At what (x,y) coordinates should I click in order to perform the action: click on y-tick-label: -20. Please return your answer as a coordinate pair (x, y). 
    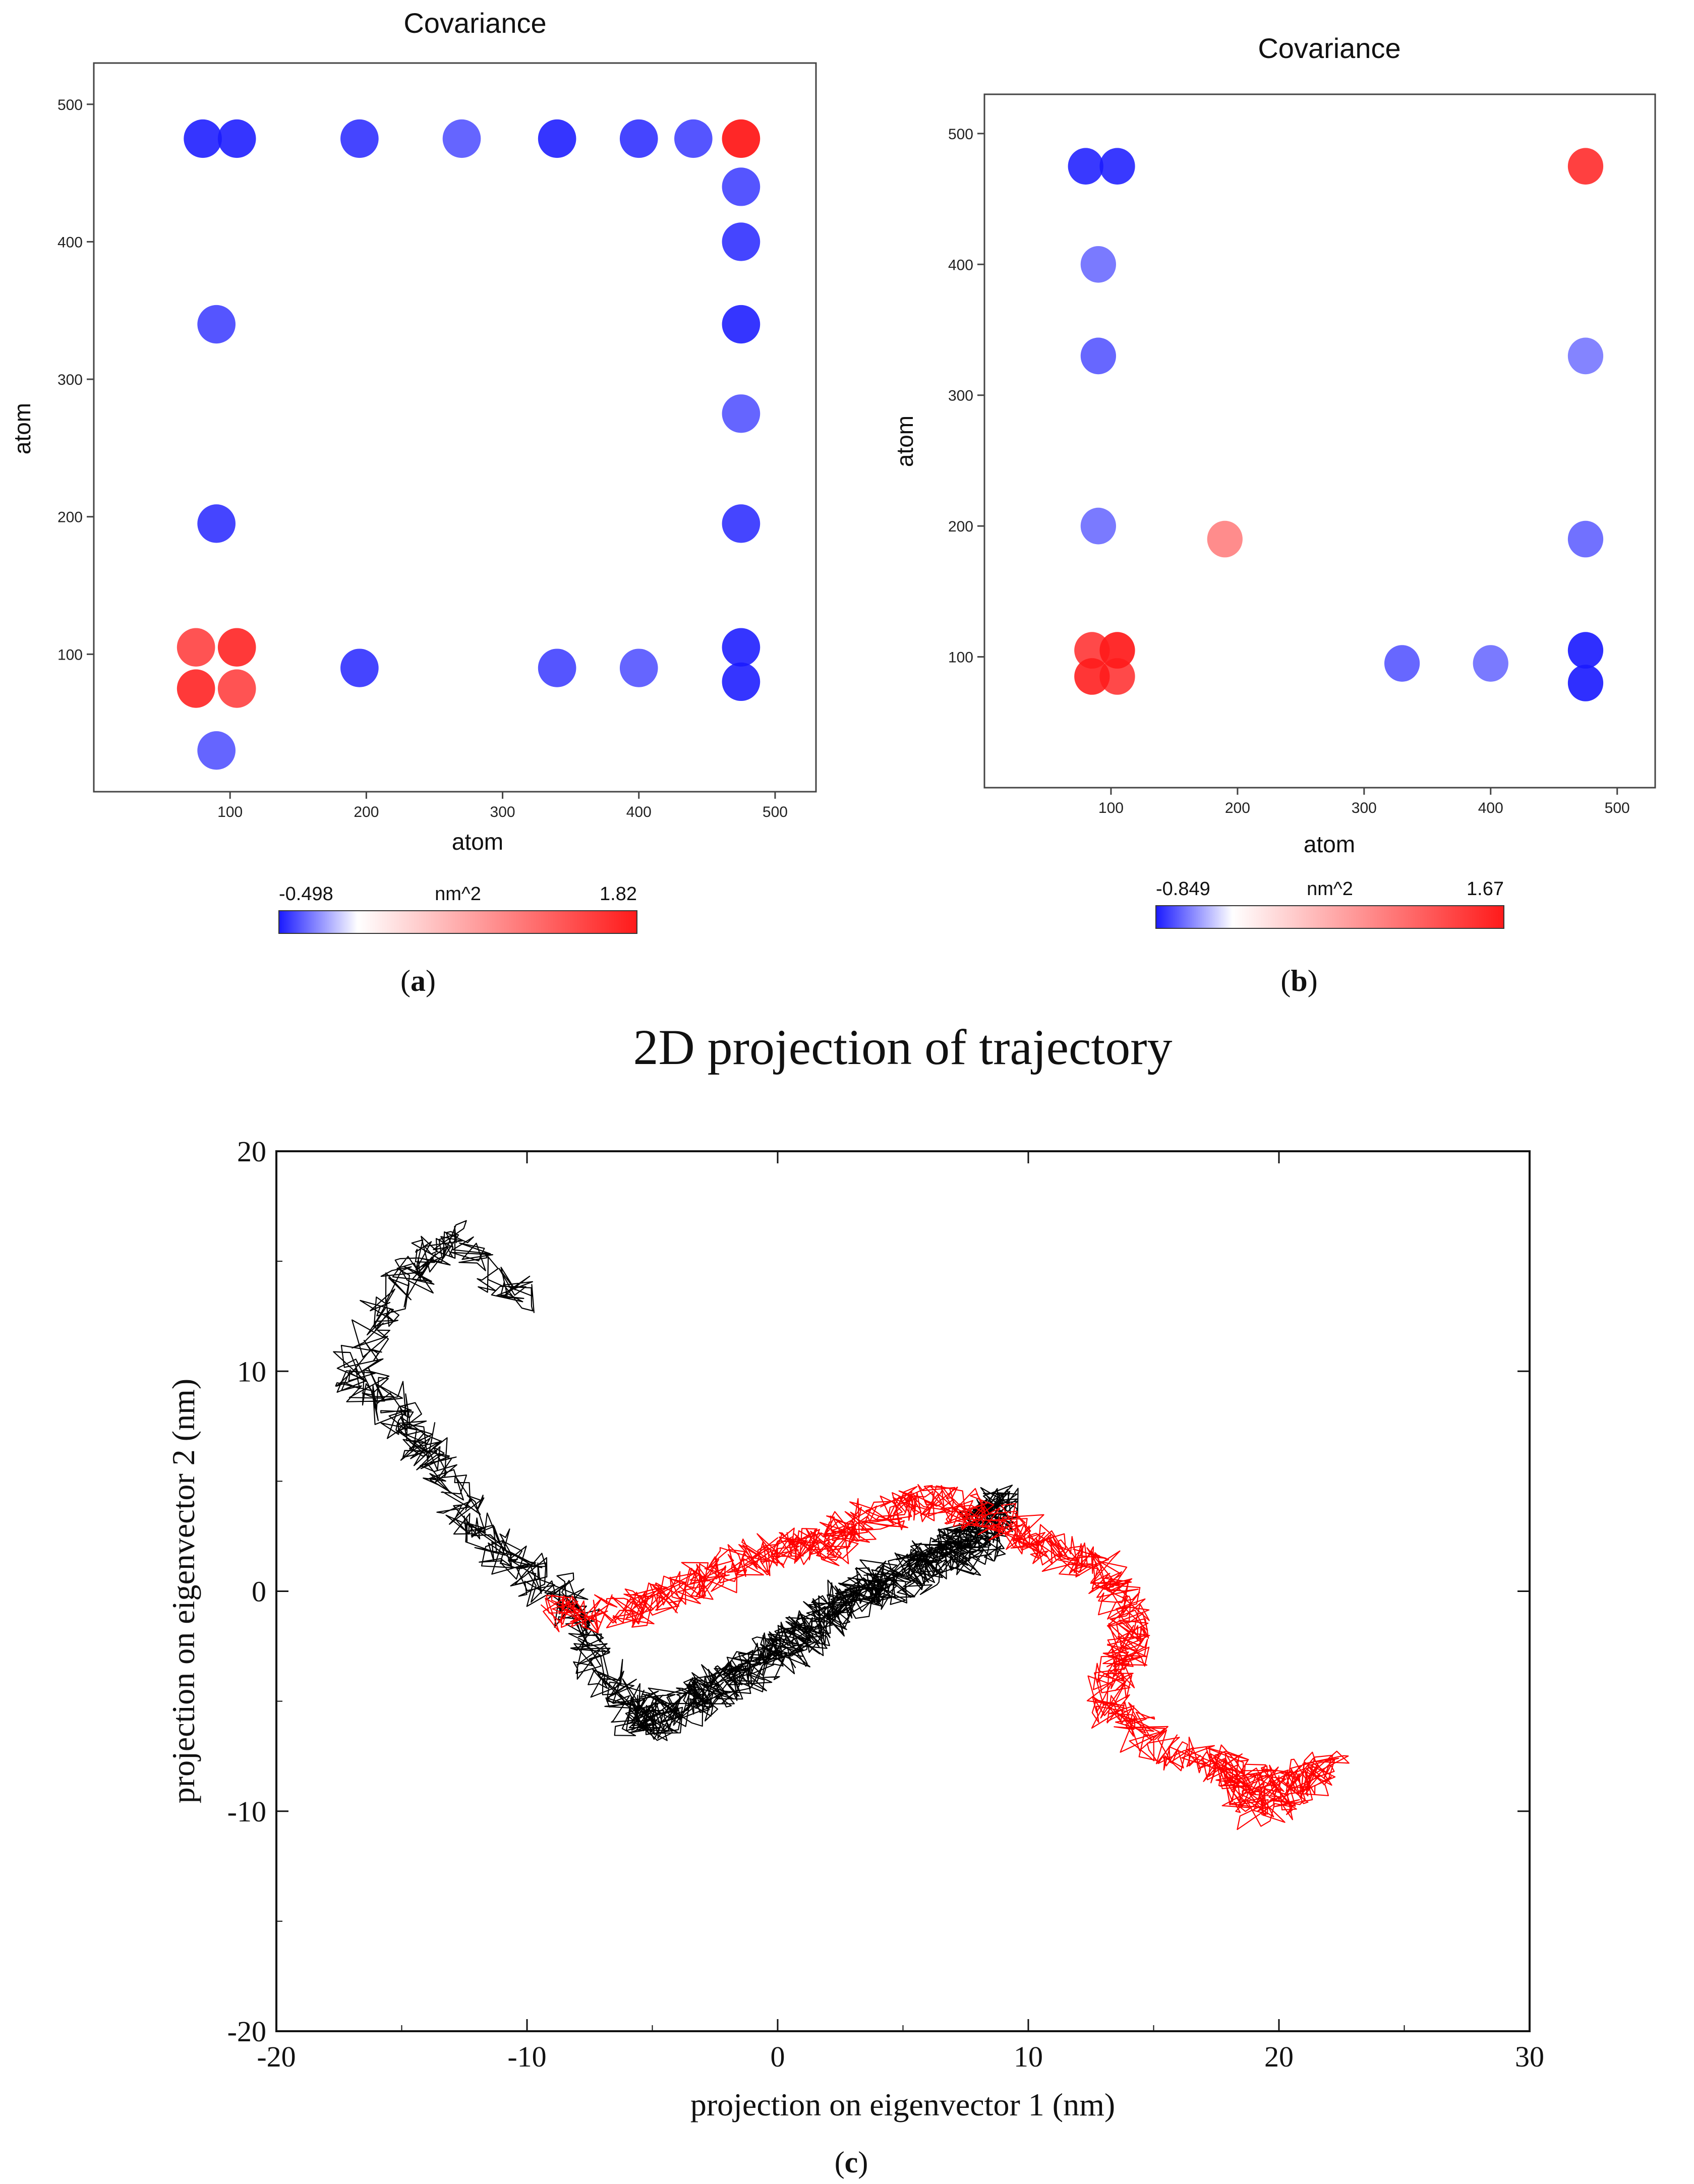
    Looking at the image, I should click on (246, 2031).